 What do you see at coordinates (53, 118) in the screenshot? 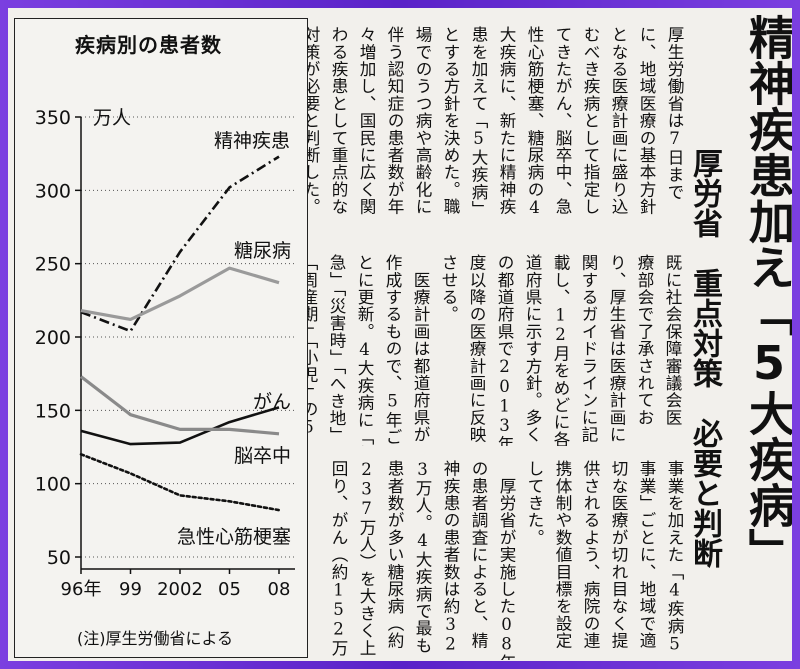
I see `y-tick-label: 350` at bounding box center [53, 118].